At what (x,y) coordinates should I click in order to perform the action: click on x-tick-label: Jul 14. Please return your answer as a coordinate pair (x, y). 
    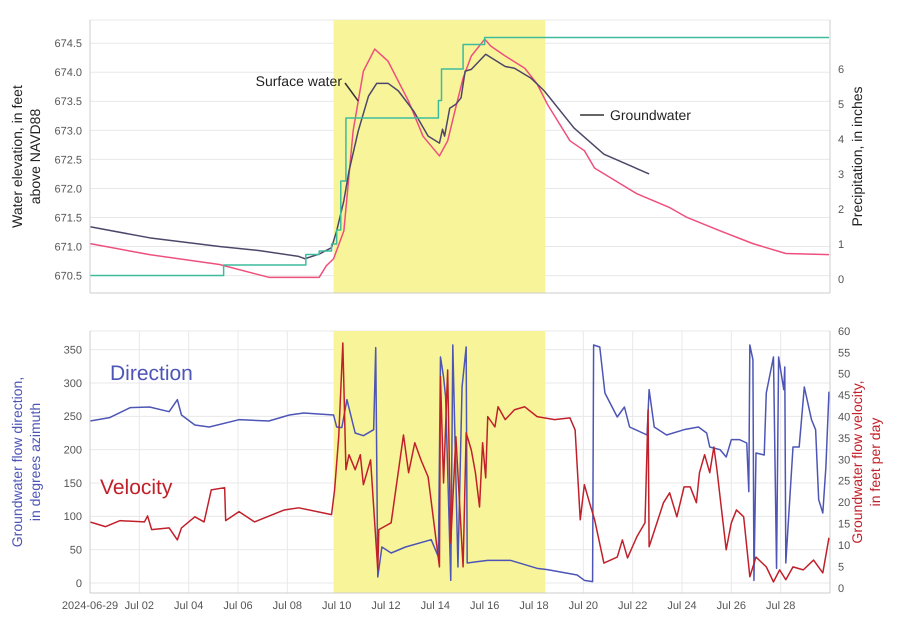
    Looking at the image, I should click on (435, 606).